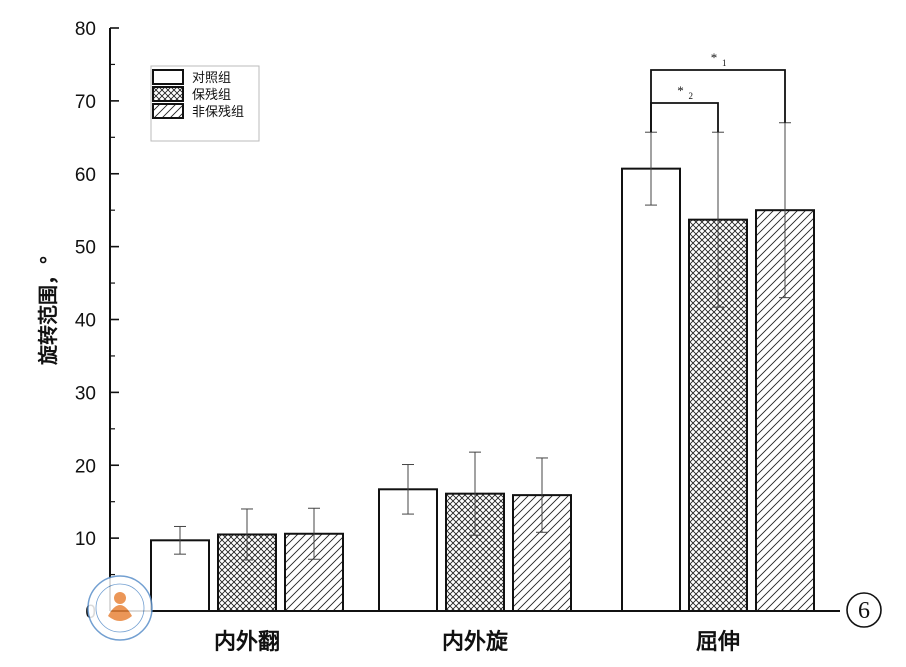 The image size is (906, 667). What do you see at coordinates (211, 78) in the screenshot?
I see `legend-label: 对照组` at bounding box center [211, 78].